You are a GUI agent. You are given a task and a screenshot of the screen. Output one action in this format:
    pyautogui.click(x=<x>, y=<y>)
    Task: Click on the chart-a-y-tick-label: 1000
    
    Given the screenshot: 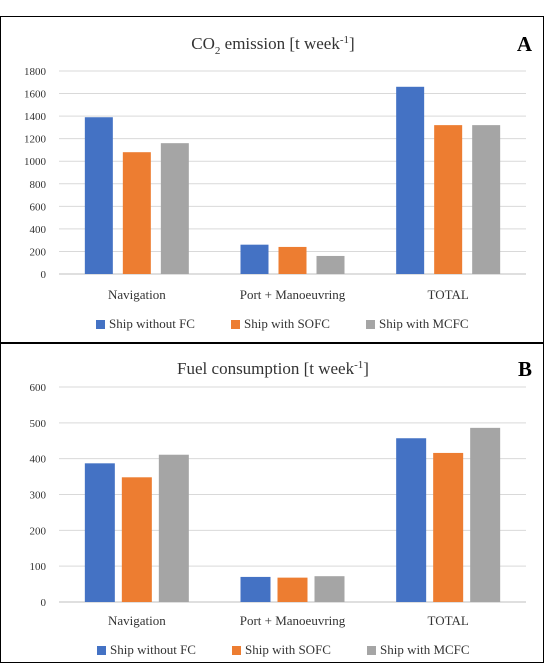 What is the action you would take?
    pyautogui.click(x=35, y=162)
    